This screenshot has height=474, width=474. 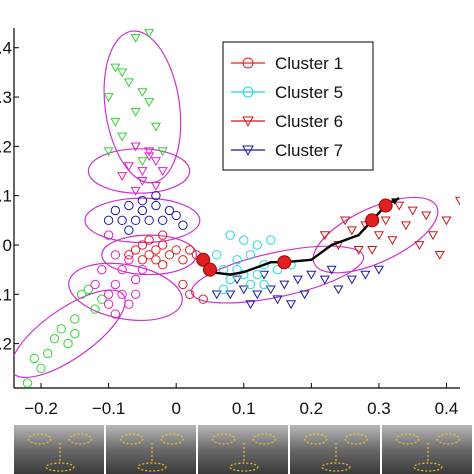 What do you see at coordinates (301, 236) in the screenshot?
I see `trajectory-path` at bounding box center [301, 236].